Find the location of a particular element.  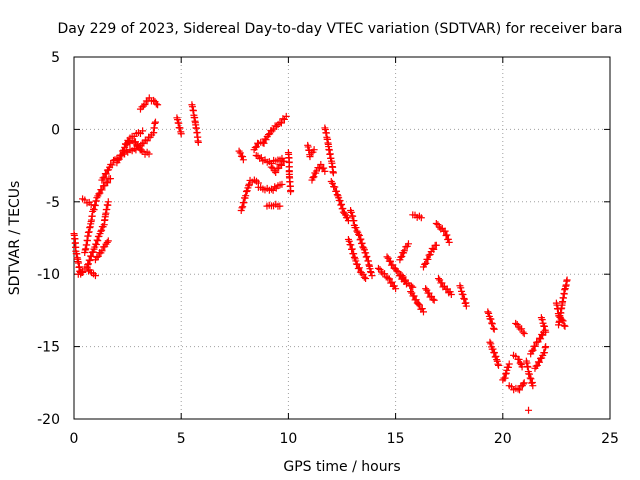

x-tick-label: 10 is located at coordinates (288, 439).